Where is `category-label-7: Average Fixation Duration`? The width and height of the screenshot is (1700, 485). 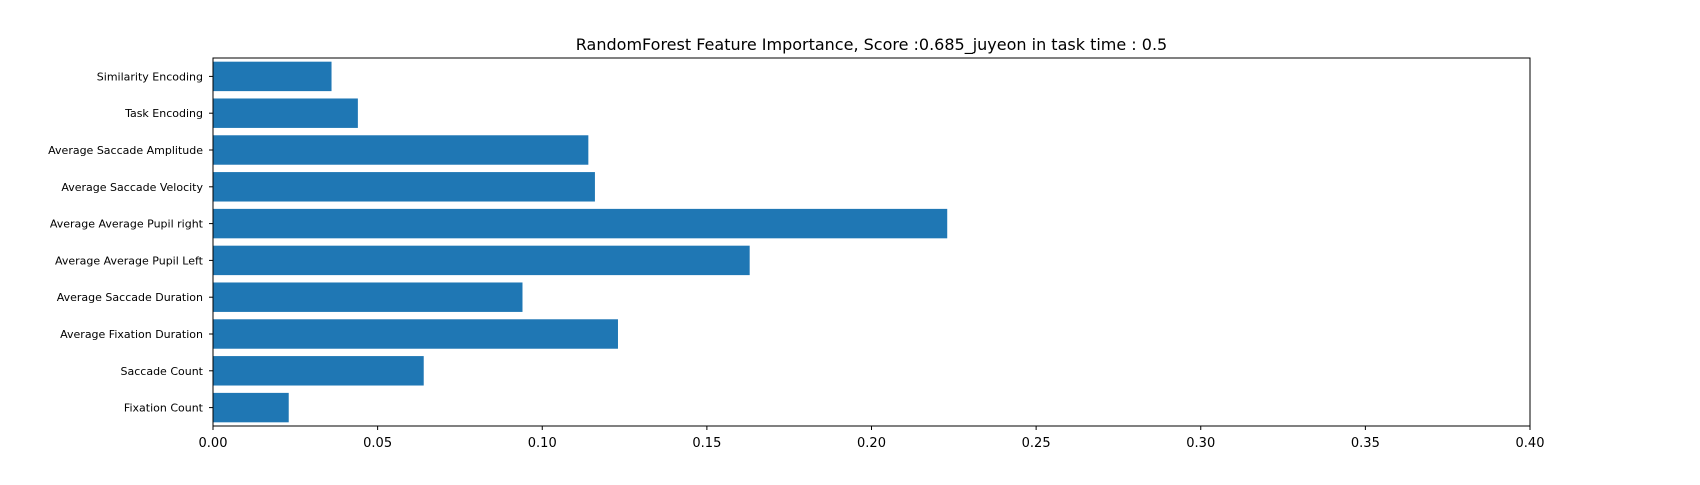 category-label-7: Average Fixation Duration is located at coordinates (131, 334).